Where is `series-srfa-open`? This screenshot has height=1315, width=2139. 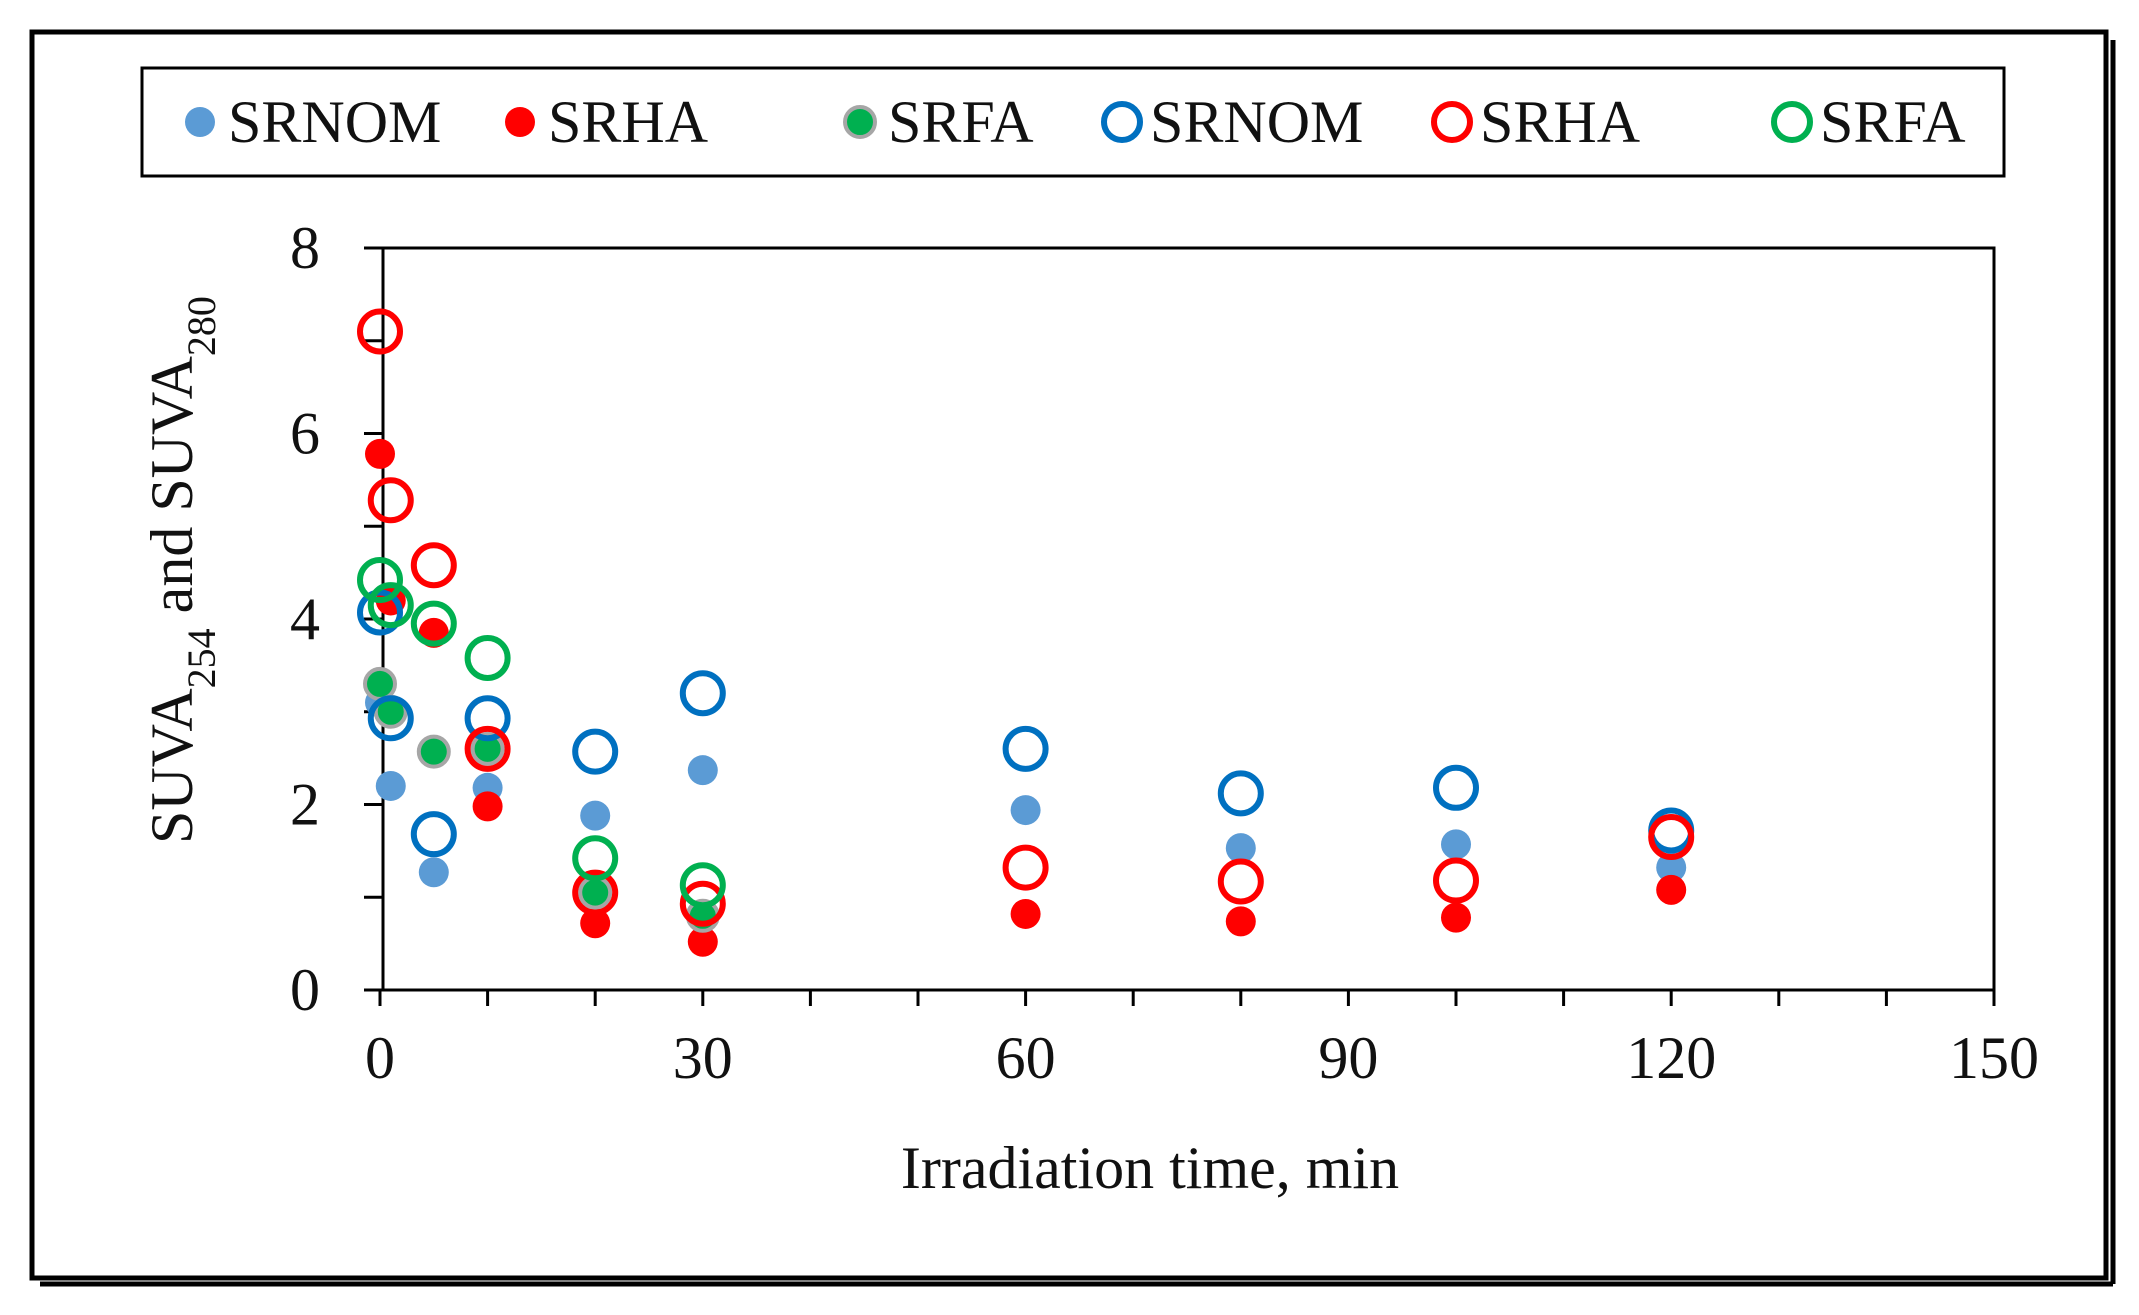
series-srfa-open is located at coordinates (541, 733).